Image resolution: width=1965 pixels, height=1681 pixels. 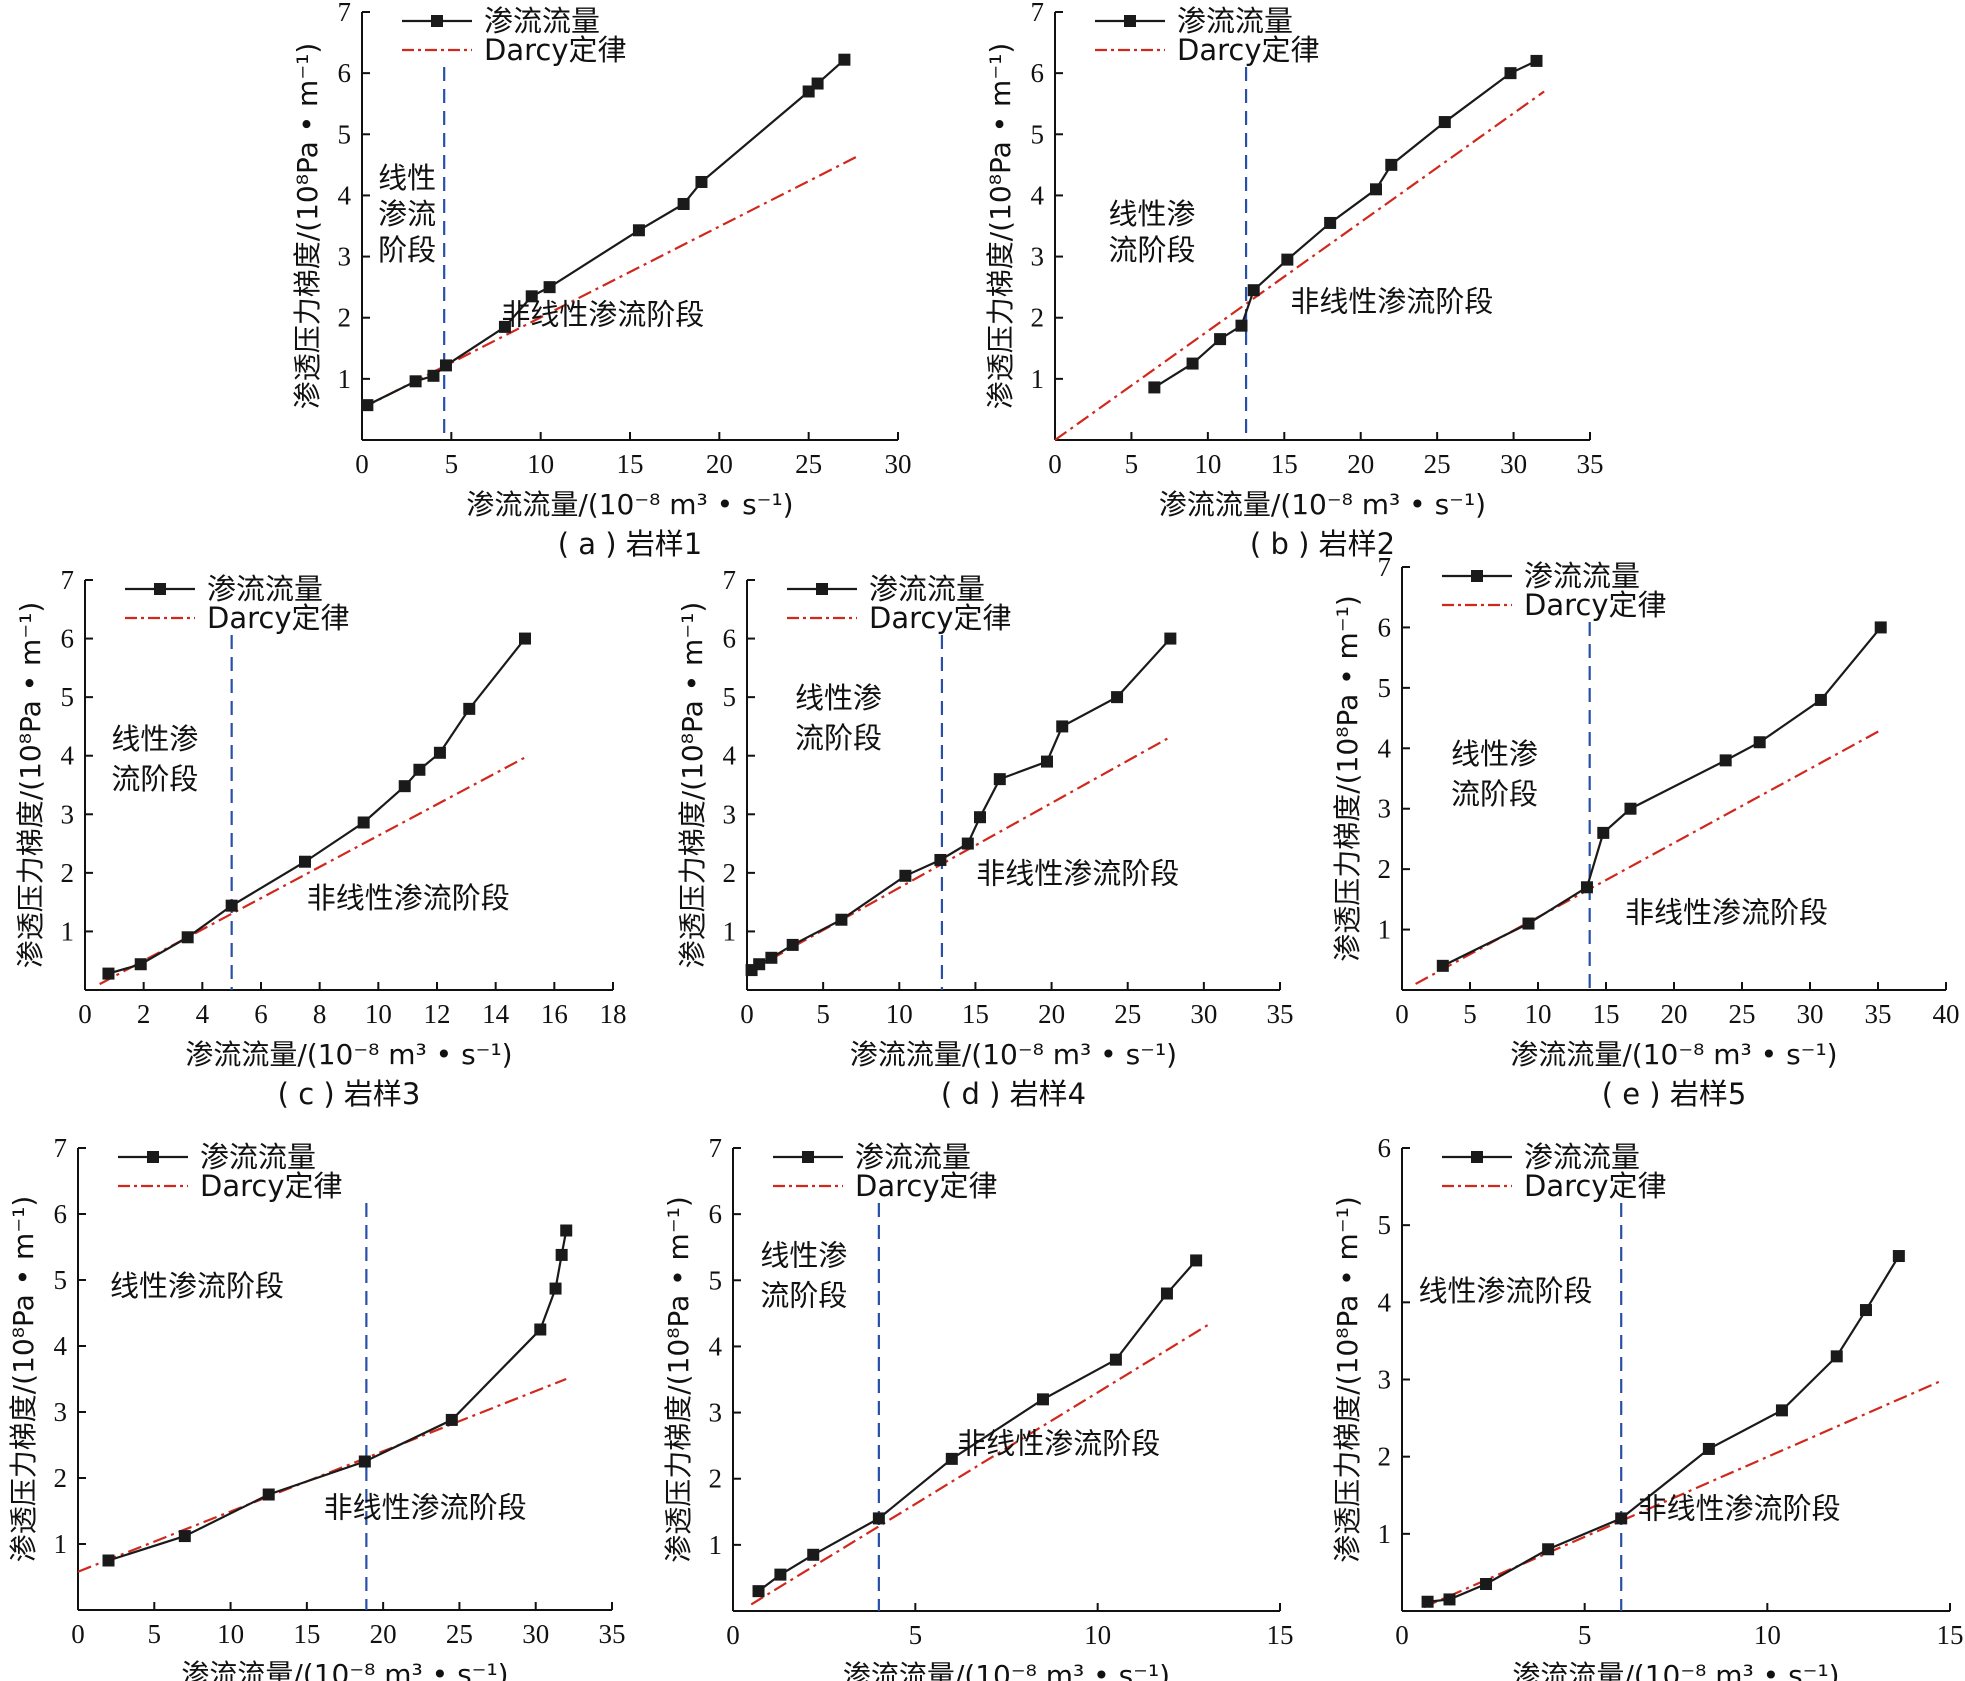 I want to click on darcy-law-line, so click(x=981, y=1464).